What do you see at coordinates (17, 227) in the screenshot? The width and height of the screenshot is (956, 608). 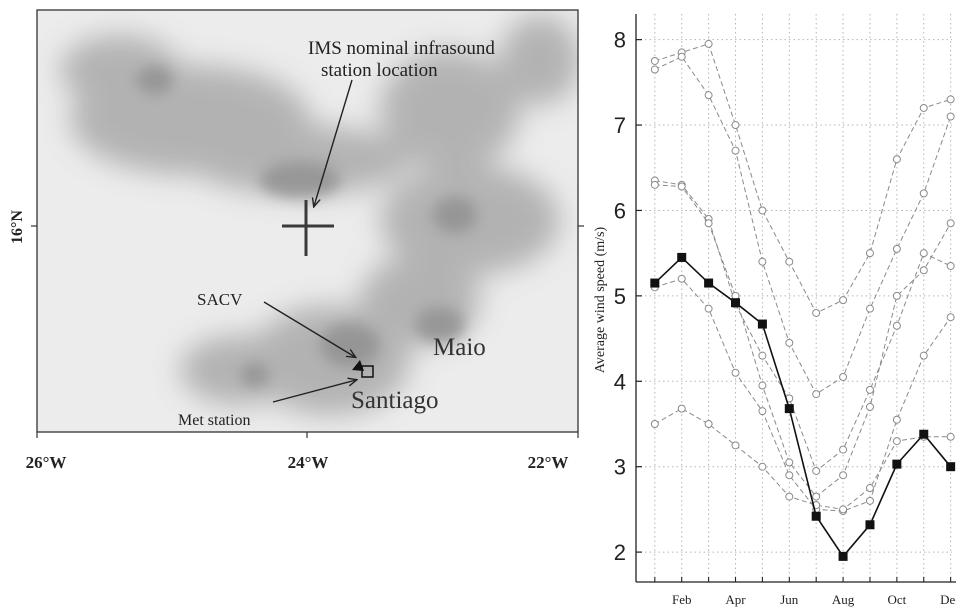 I see `lat-label: 16°N` at bounding box center [17, 227].